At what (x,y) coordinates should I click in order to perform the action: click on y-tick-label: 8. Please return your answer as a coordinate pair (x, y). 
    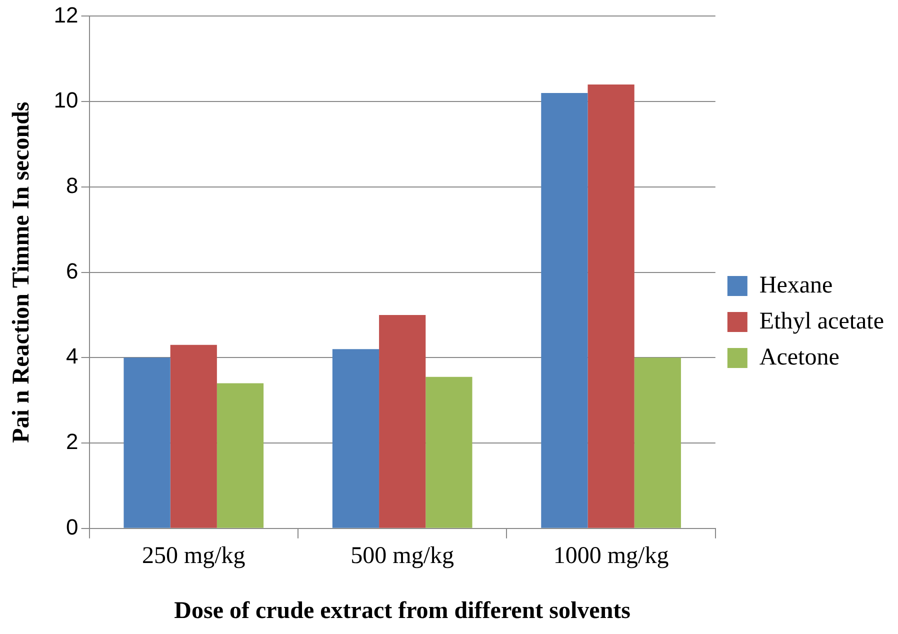
    Looking at the image, I should click on (72, 185).